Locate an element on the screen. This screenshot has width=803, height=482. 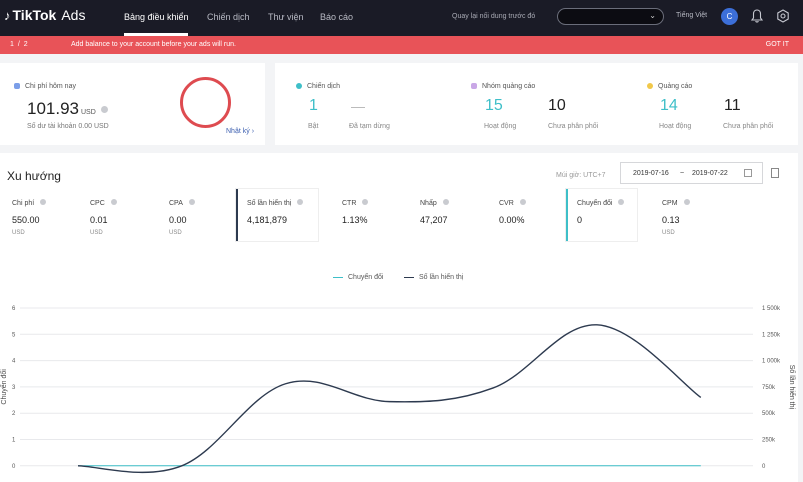
metric-ctr: CTR 1.13% is located at coordinates (370, 215).